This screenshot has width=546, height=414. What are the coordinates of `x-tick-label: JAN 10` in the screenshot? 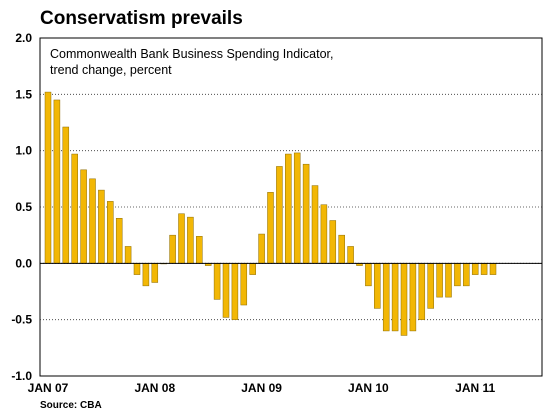 It's located at (368, 388).